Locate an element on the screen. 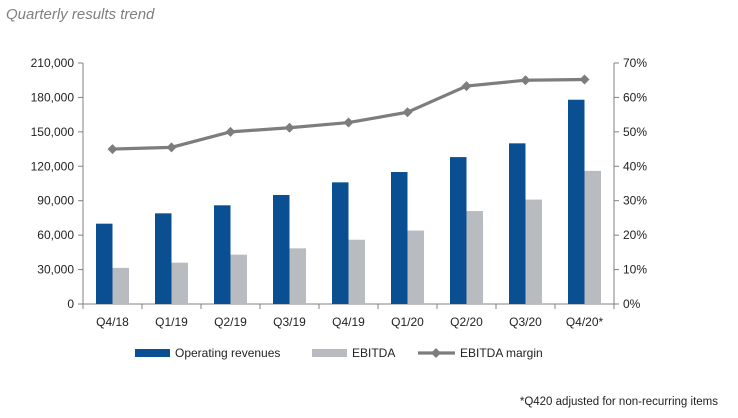  left-tick-label: 90,000 is located at coordinates (55, 201).